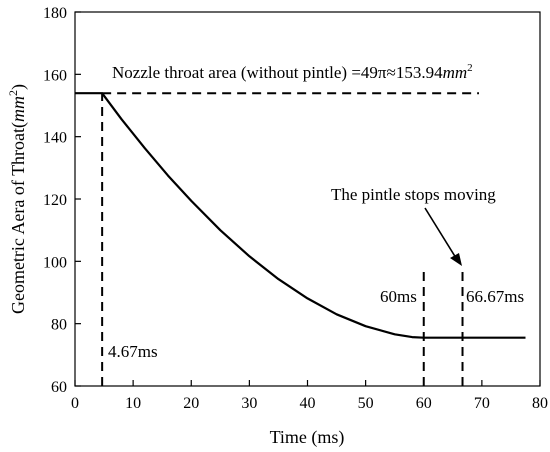 The height and width of the screenshot is (452, 550). What do you see at coordinates (495, 296) in the screenshot?
I see `time-label-66-67ms: 66.67ms` at bounding box center [495, 296].